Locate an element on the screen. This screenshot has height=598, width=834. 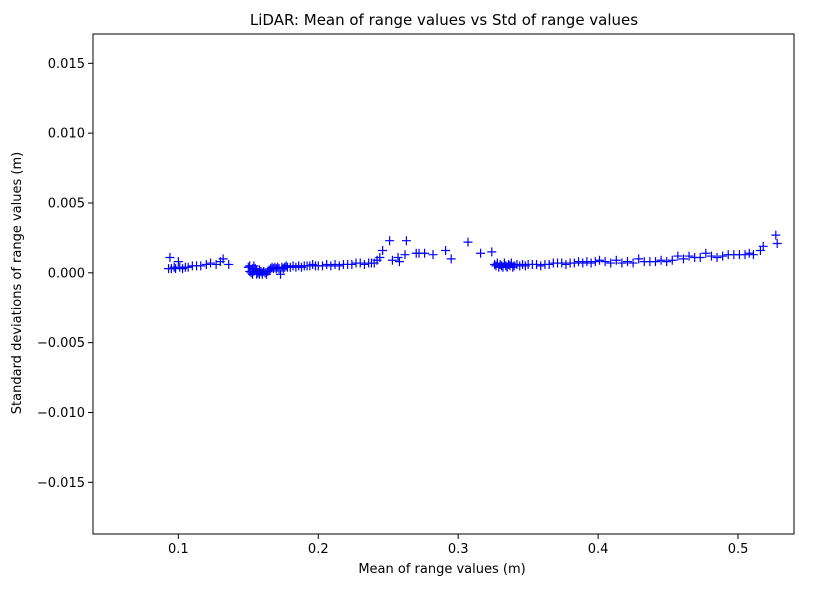
data-points is located at coordinates (473, 254).